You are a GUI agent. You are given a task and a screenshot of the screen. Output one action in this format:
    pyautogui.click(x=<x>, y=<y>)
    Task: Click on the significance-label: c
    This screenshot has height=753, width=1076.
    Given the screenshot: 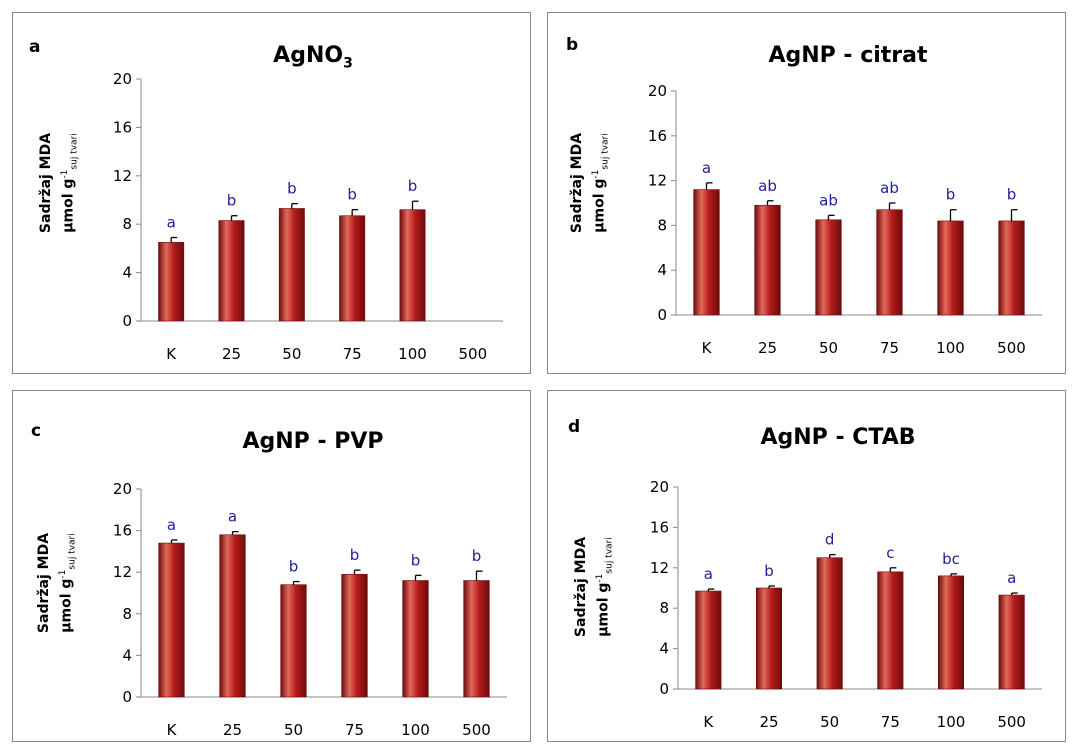 What is the action you would take?
    pyautogui.click(x=890, y=553)
    